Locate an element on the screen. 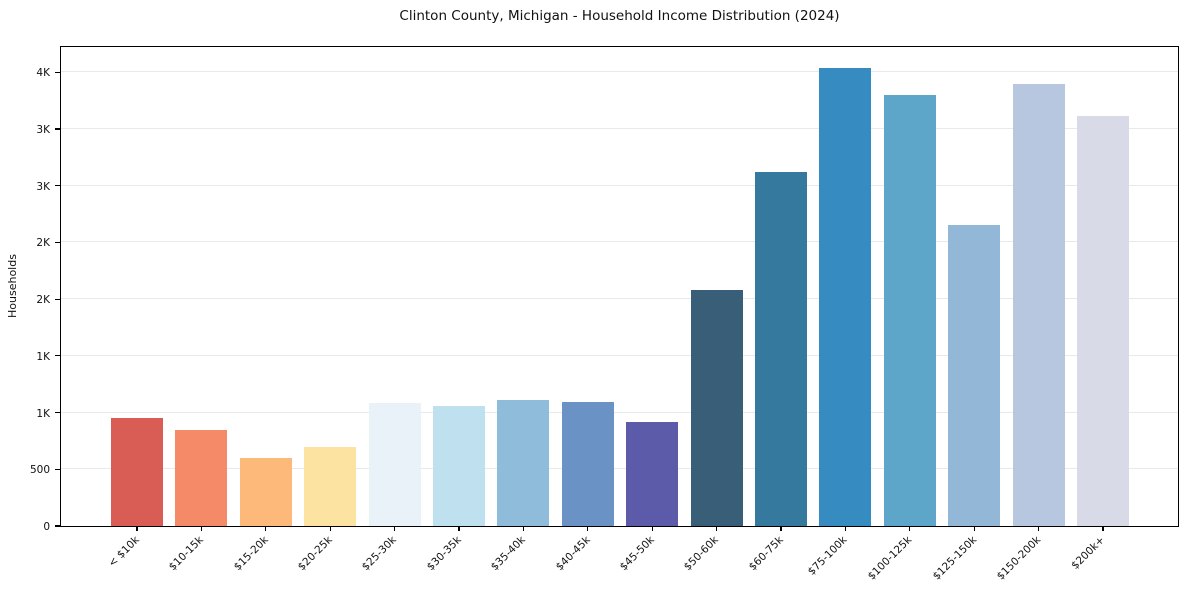 This screenshot has width=1189, height=590. x-tick-label-text: $150-200k is located at coordinates (1019, 558).